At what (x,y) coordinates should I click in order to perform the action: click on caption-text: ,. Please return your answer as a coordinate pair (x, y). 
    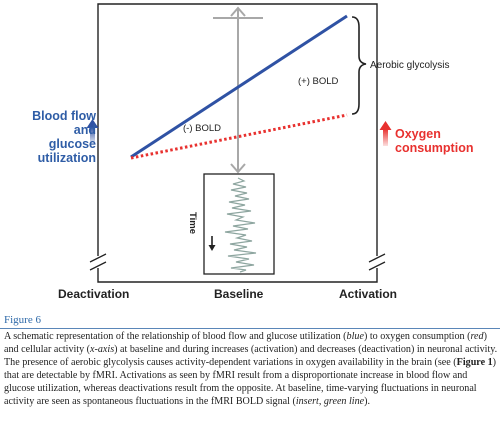
    Looking at the image, I should click on (321, 401).